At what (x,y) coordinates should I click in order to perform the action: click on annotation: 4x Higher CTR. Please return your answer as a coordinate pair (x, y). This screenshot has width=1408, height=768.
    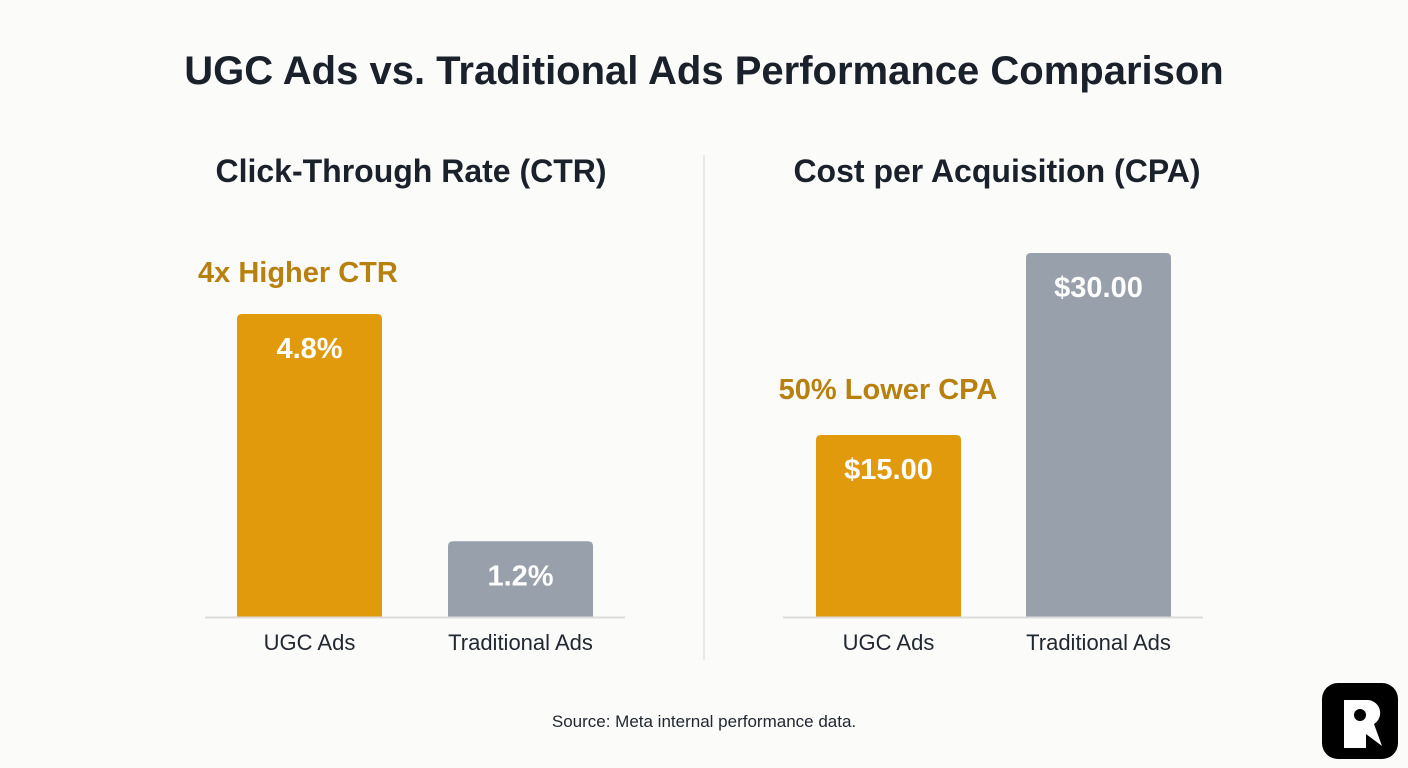
    Looking at the image, I should click on (298, 273).